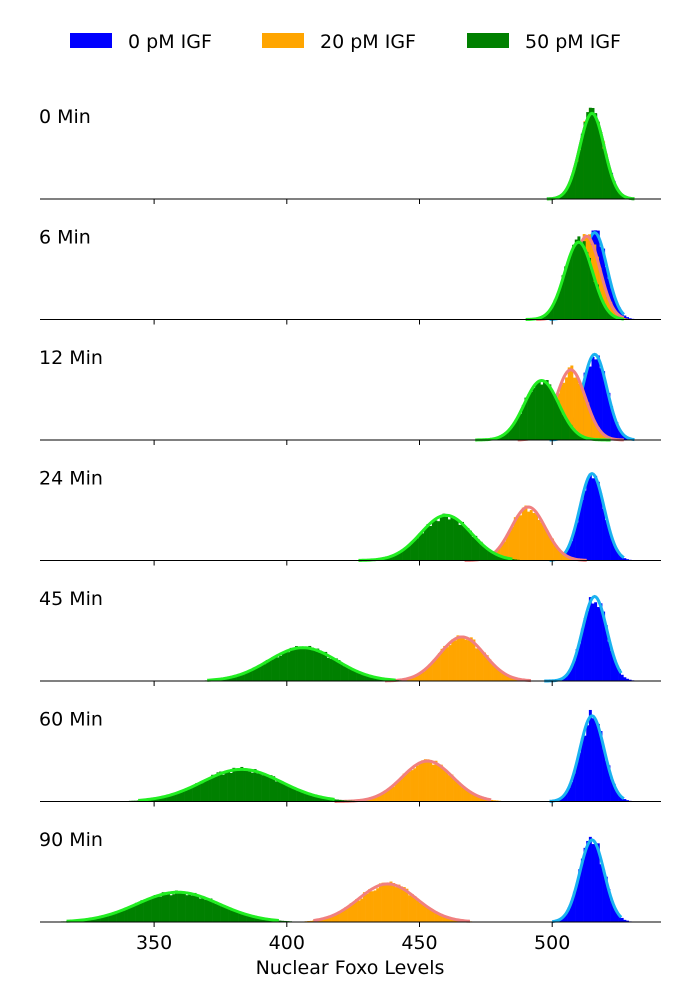  I want to click on panel-6: 90 Min, so click(350, 878).